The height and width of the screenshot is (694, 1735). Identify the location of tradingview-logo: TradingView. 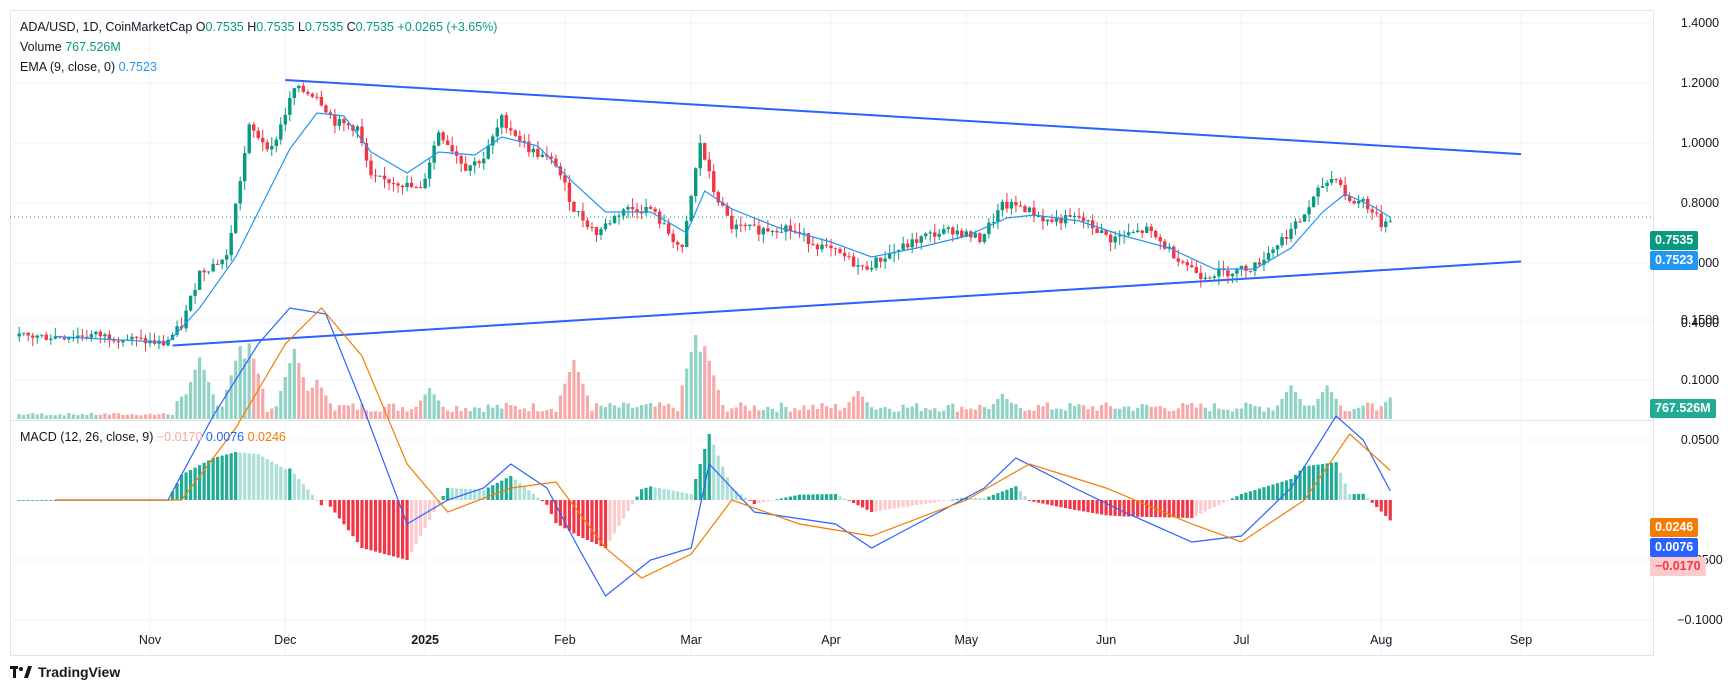
(65, 672).